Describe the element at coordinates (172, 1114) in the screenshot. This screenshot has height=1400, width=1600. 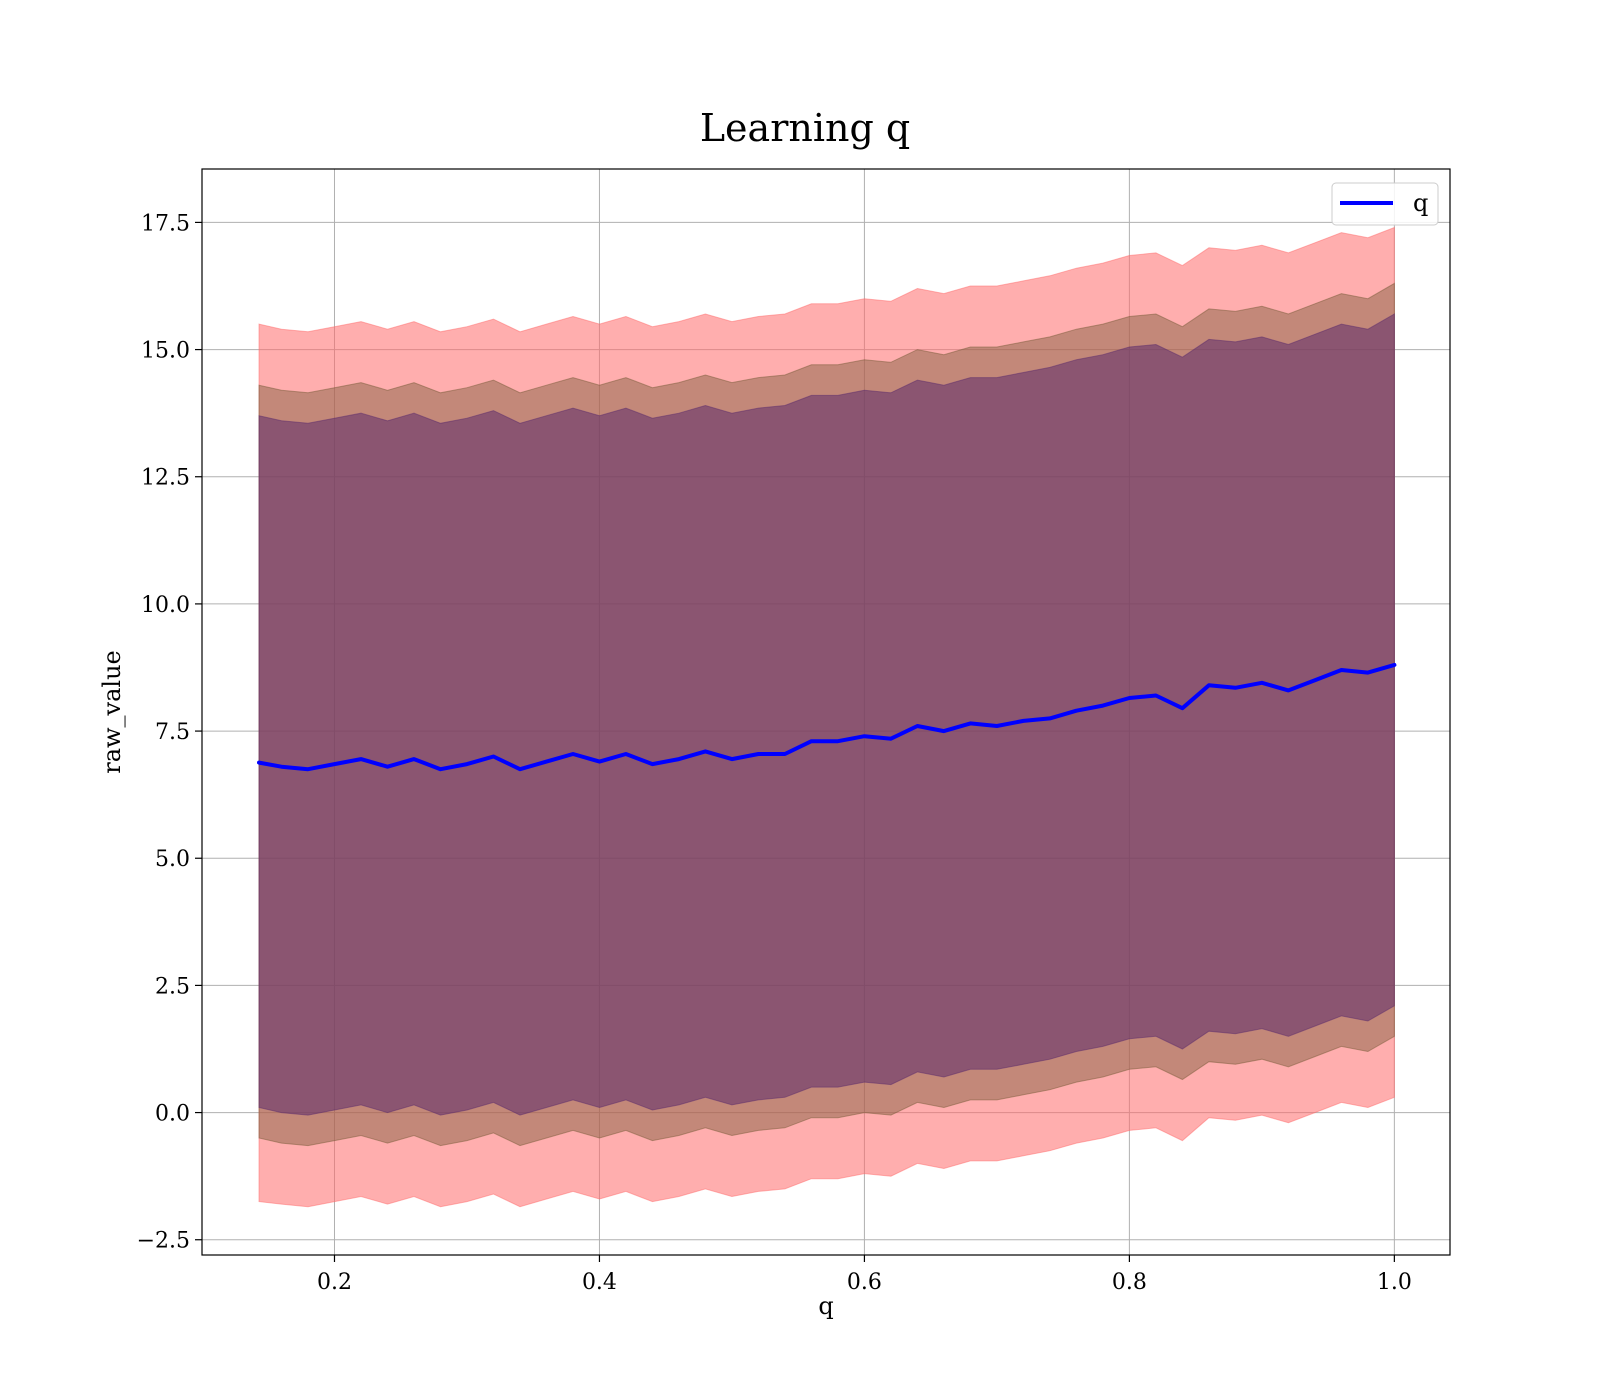
I see `y-tick-label: 0.0` at that location.